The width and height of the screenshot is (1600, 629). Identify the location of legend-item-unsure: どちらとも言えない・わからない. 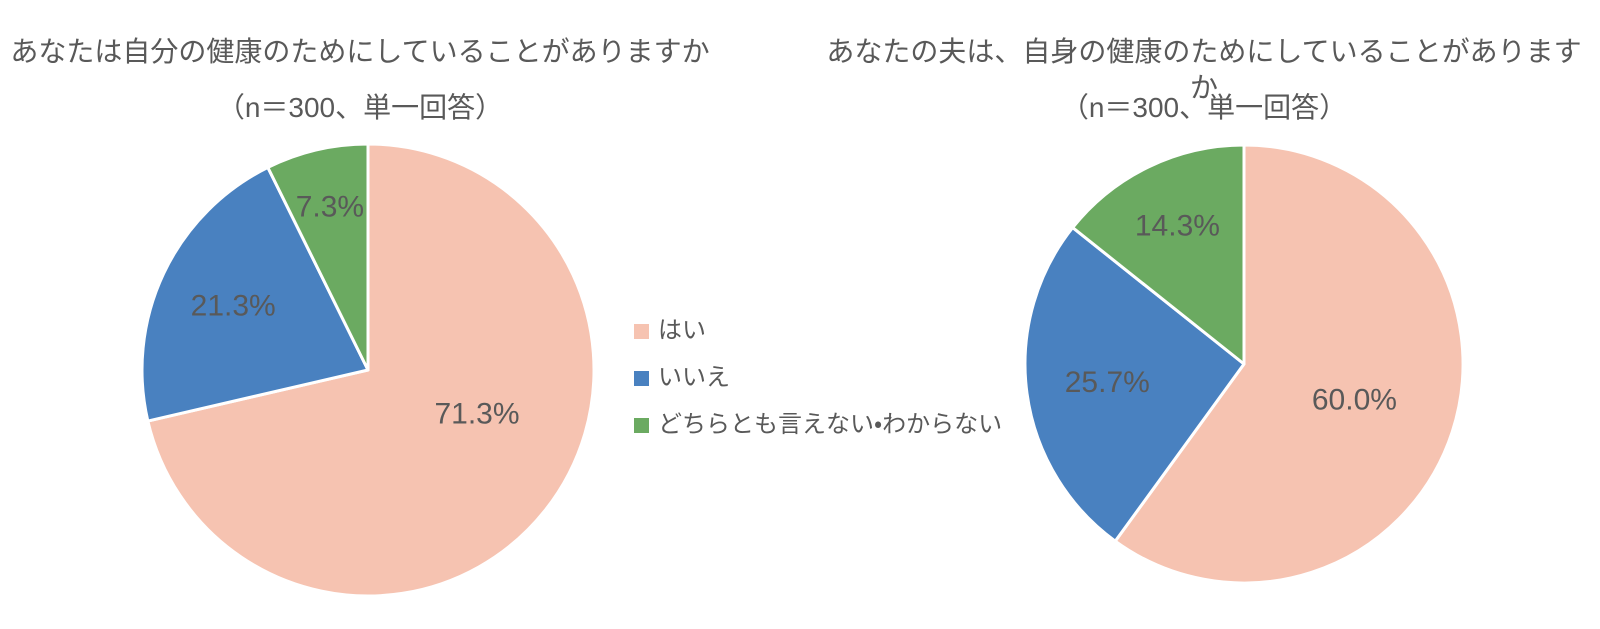
(818, 425).